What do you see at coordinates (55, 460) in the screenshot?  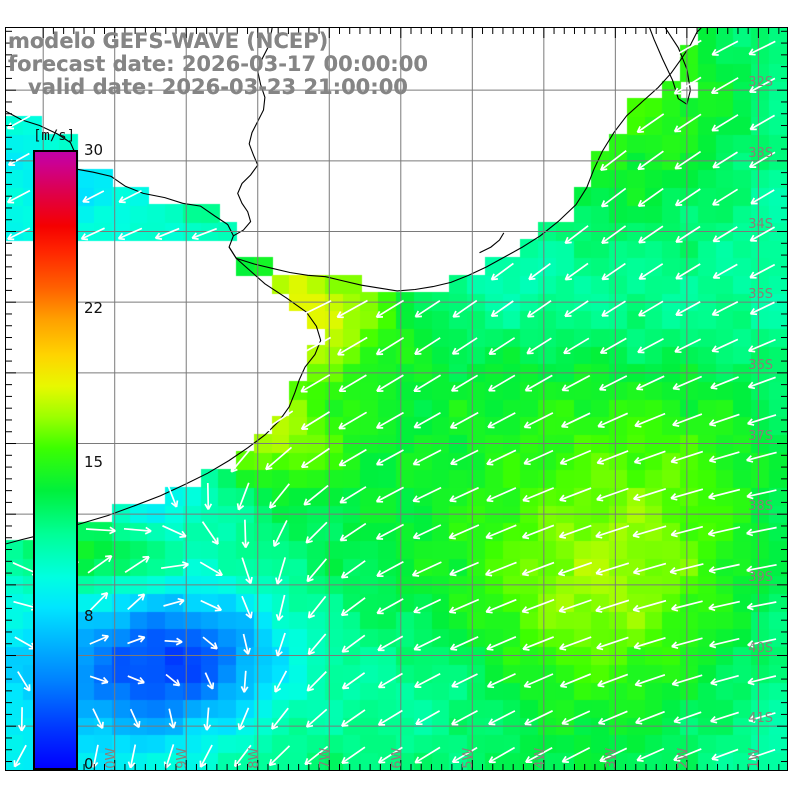 I see `colorbar-gradient` at bounding box center [55, 460].